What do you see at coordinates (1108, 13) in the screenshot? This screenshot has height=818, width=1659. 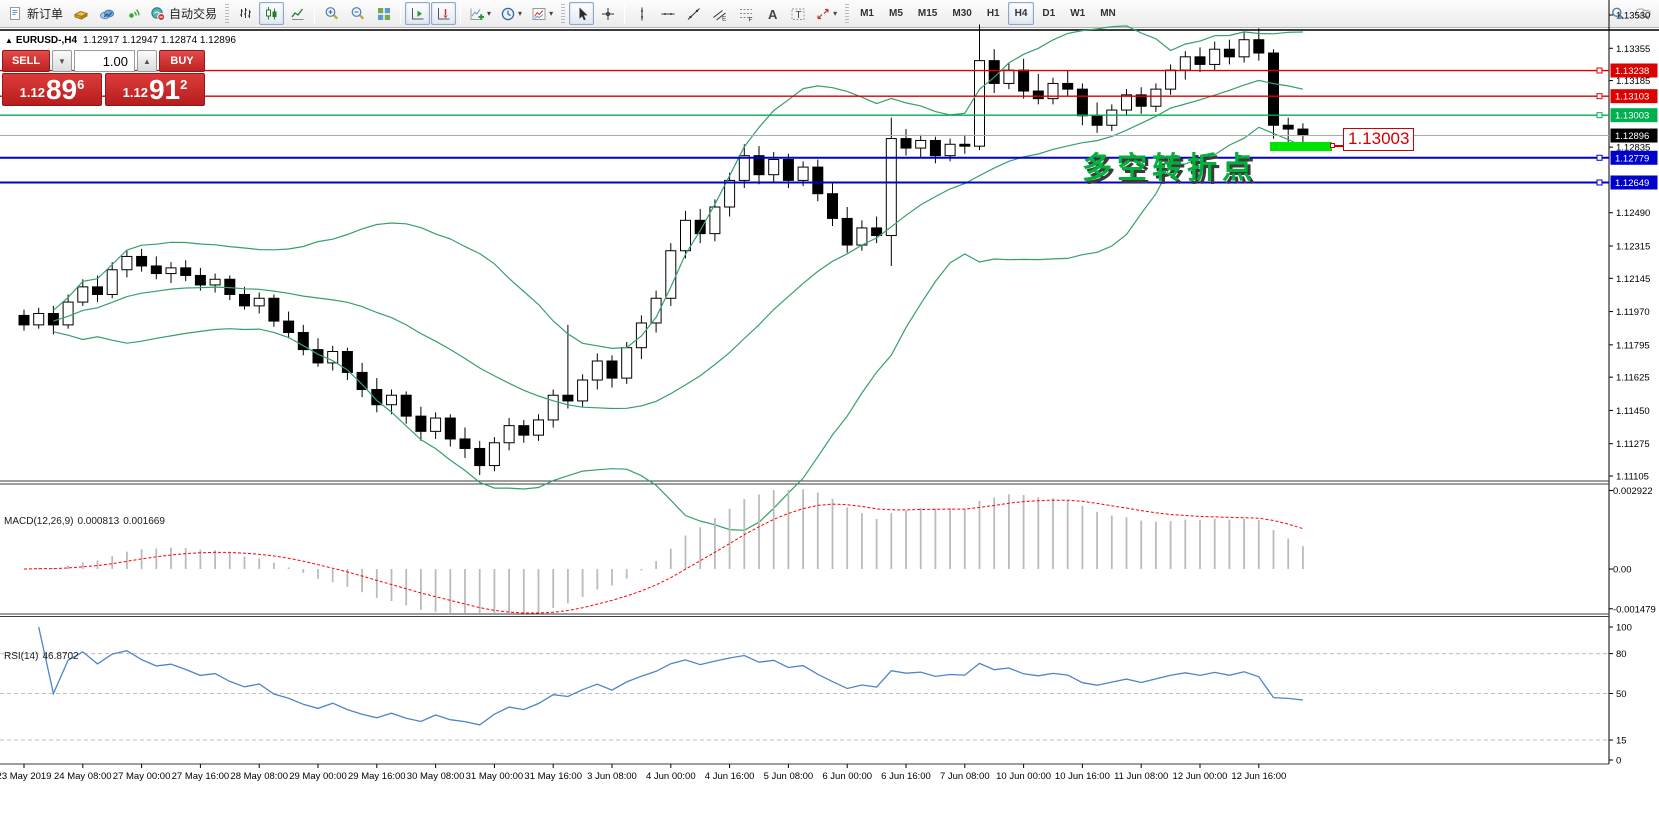 I see `timeframe-mn-button: MN` at bounding box center [1108, 13].